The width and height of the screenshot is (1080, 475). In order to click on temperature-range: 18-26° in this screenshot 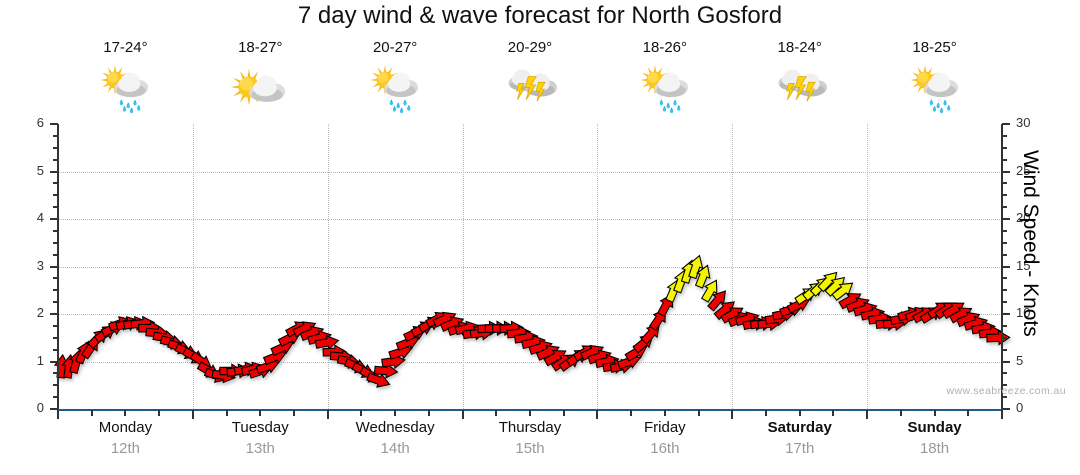, I will do `click(665, 47)`.